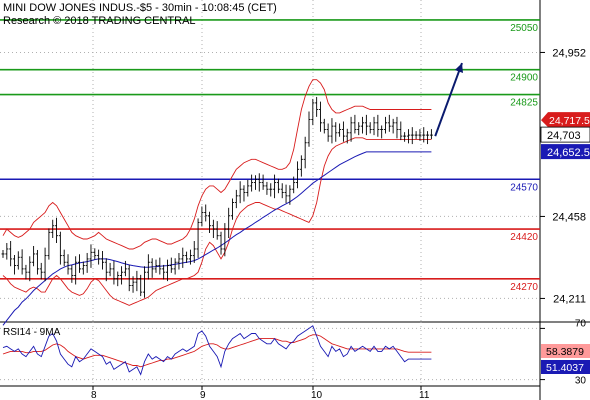 Image resolution: width=590 pixels, height=400 pixels. Describe the element at coordinates (94, 395) in the screenshot. I see `time-axis-label: 8` at that location.